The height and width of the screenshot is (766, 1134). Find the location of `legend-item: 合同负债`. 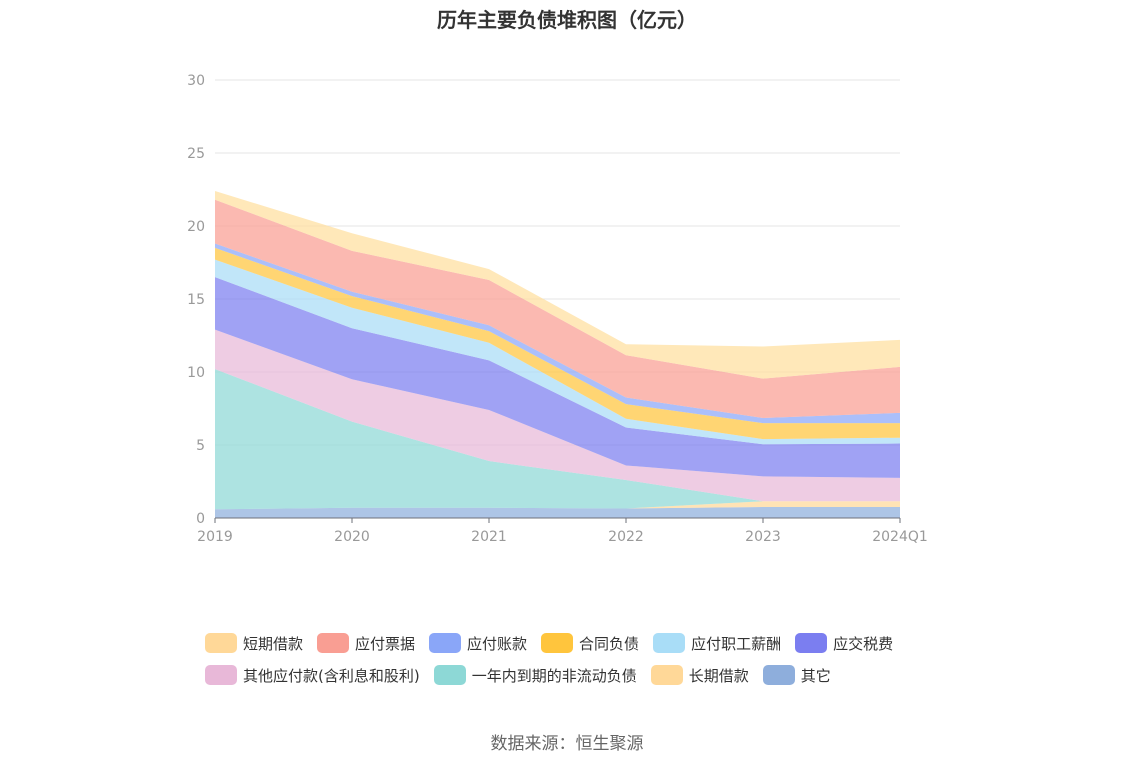

legend-item: 合同负债 is located at coordinates (590, 643).